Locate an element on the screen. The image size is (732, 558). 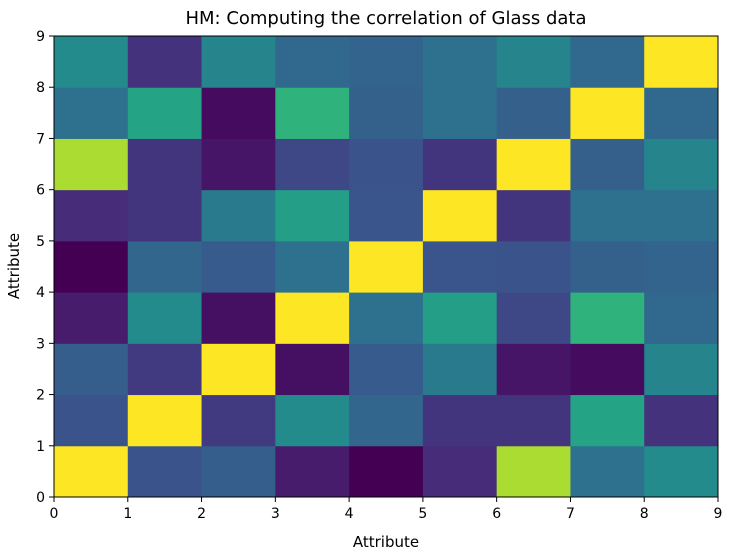
x-tick-label: 4 is located at coordinates (349, 514).